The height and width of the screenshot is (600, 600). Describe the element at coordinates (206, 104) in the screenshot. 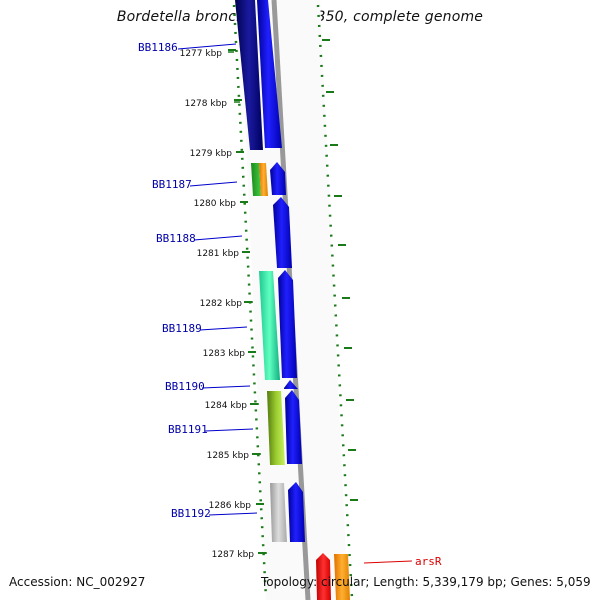

I see `tick-label-1278: 1278 kbp` at that location.